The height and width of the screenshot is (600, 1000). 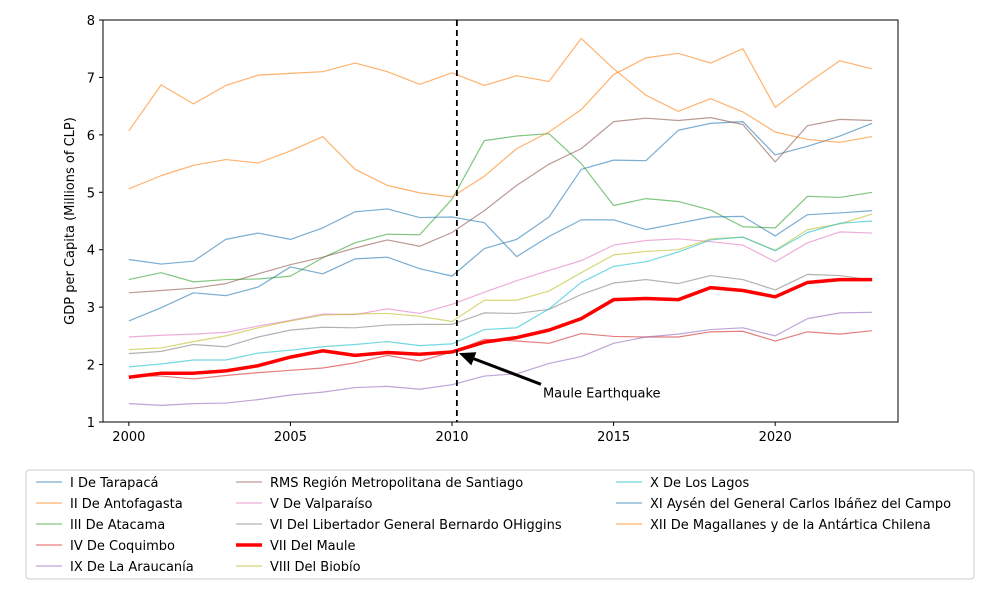 I want to click on y-axis-label: GDP per Capita (Millions of CLP), so click(x=70, y=221).